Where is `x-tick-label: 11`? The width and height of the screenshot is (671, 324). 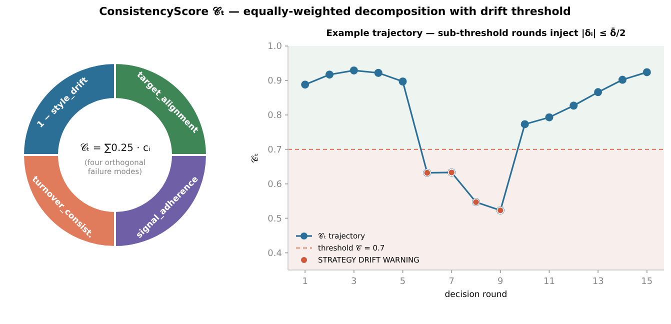 x-tick-label: 11 is located at coordinates (549, 282).